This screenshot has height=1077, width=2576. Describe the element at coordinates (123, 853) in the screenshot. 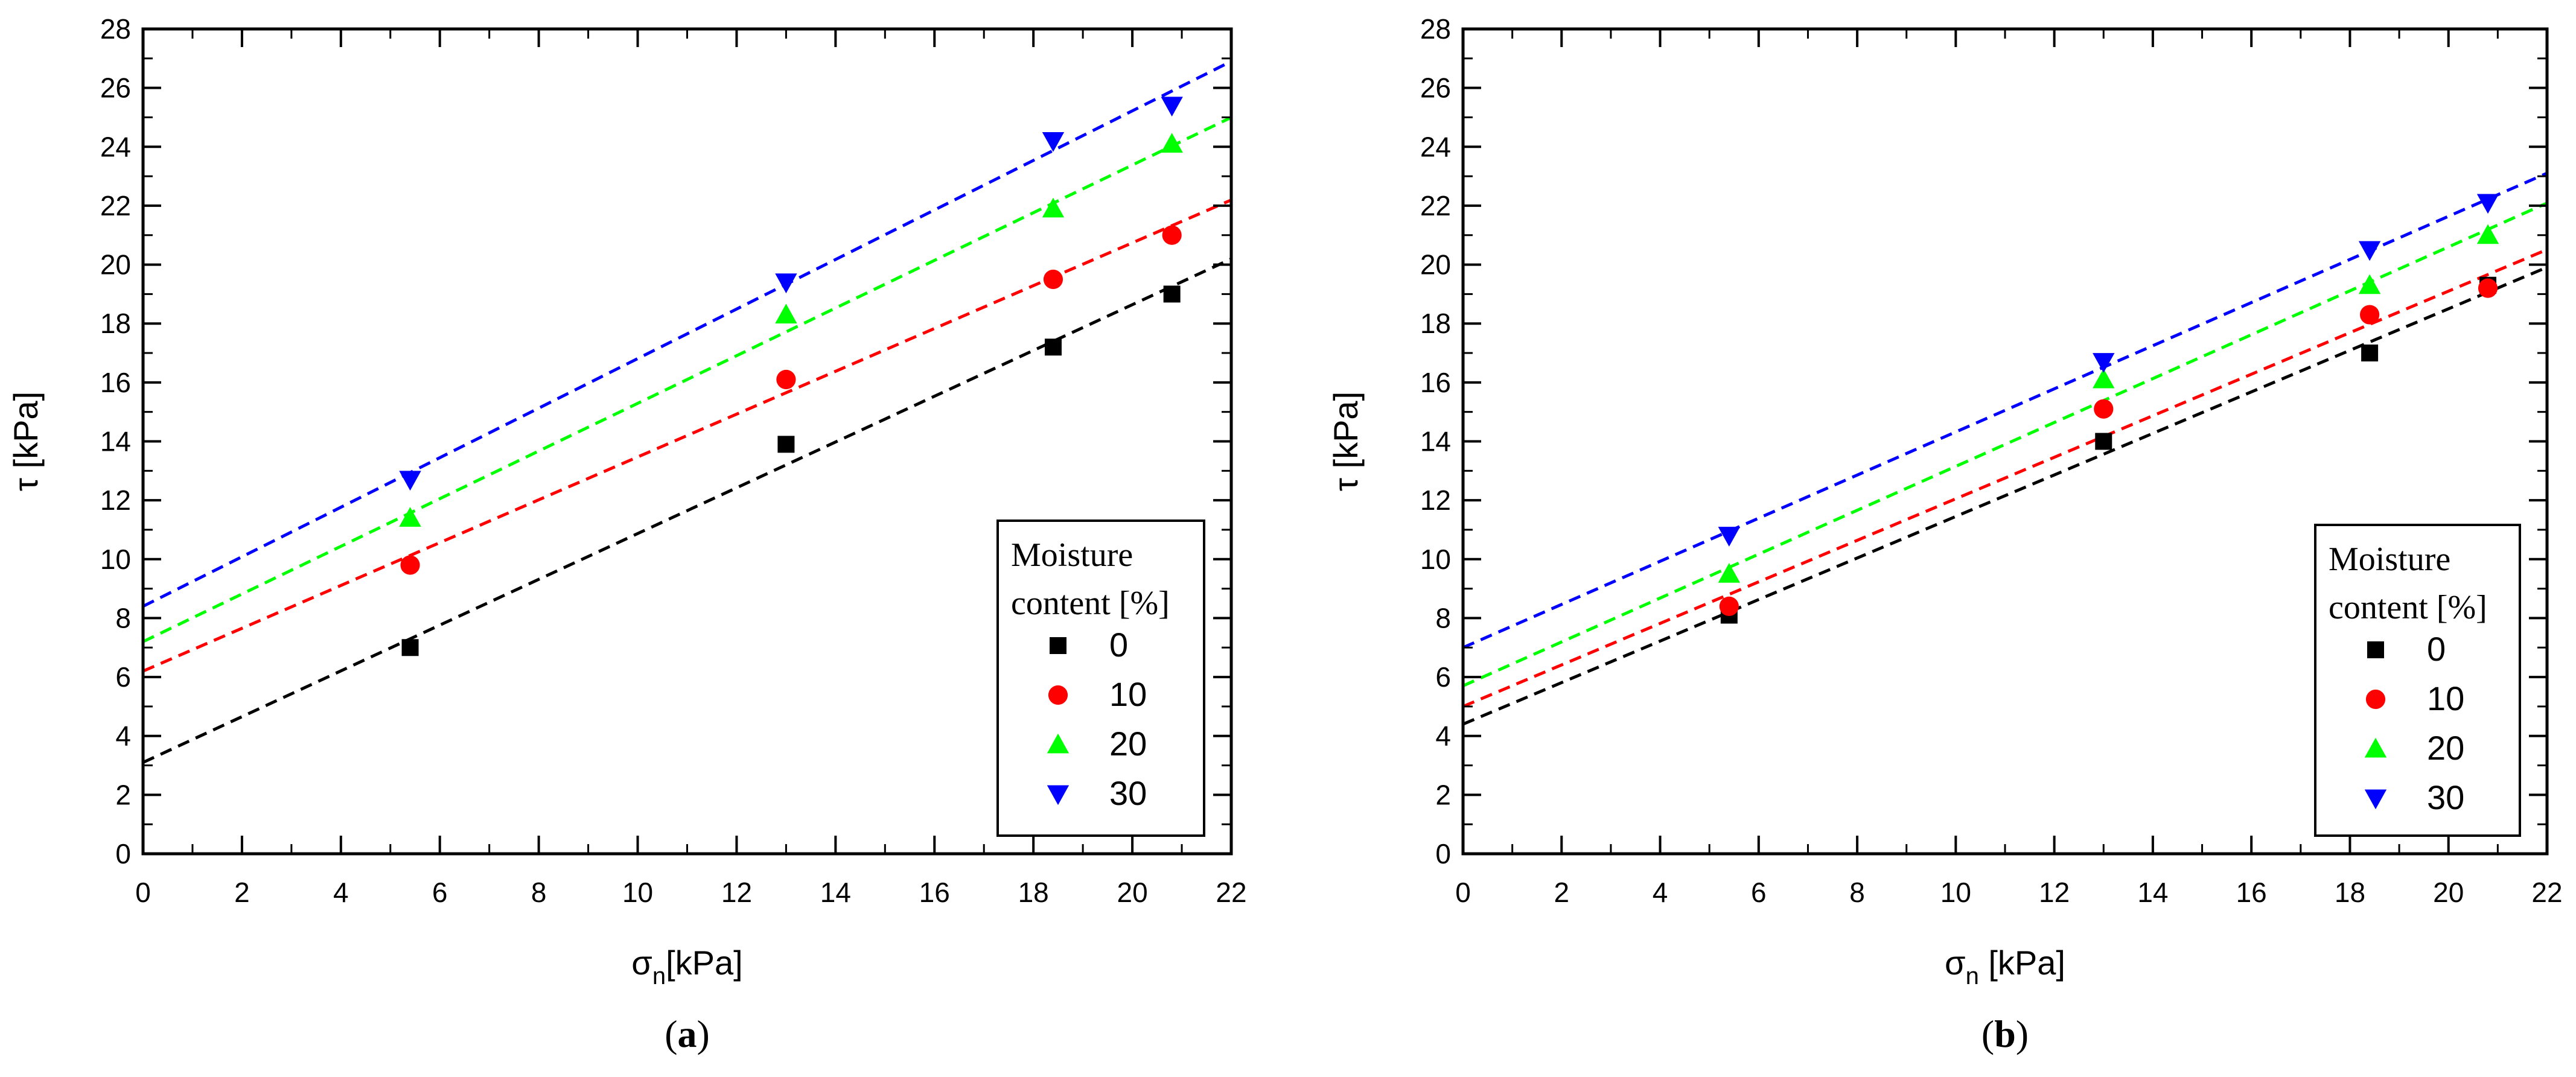

I see `y-tick-label: 0` at that location.